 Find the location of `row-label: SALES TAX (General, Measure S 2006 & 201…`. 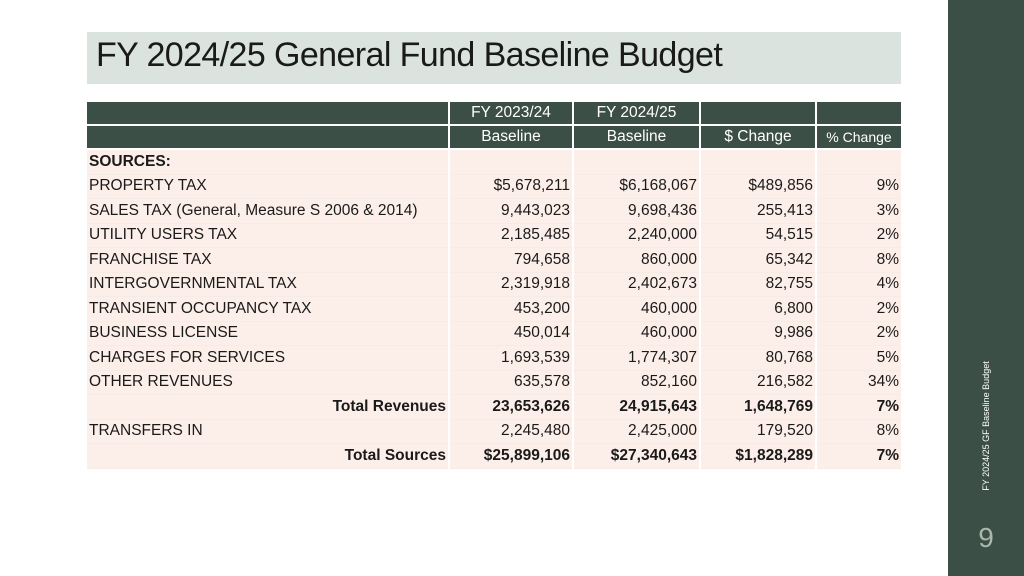

row-label: SALES TAX (General, Measure S 2006 & 201… is located at coordinates (268, 211).